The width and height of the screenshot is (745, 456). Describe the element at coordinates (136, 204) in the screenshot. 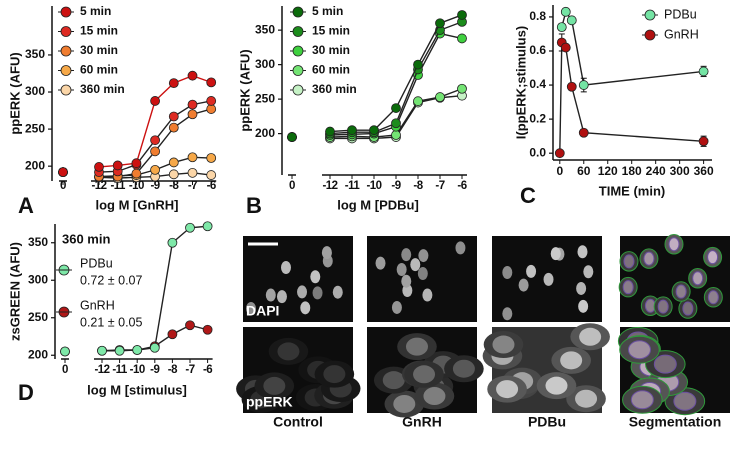

I see `x-axis-label: log M [GnRH]` at that location.